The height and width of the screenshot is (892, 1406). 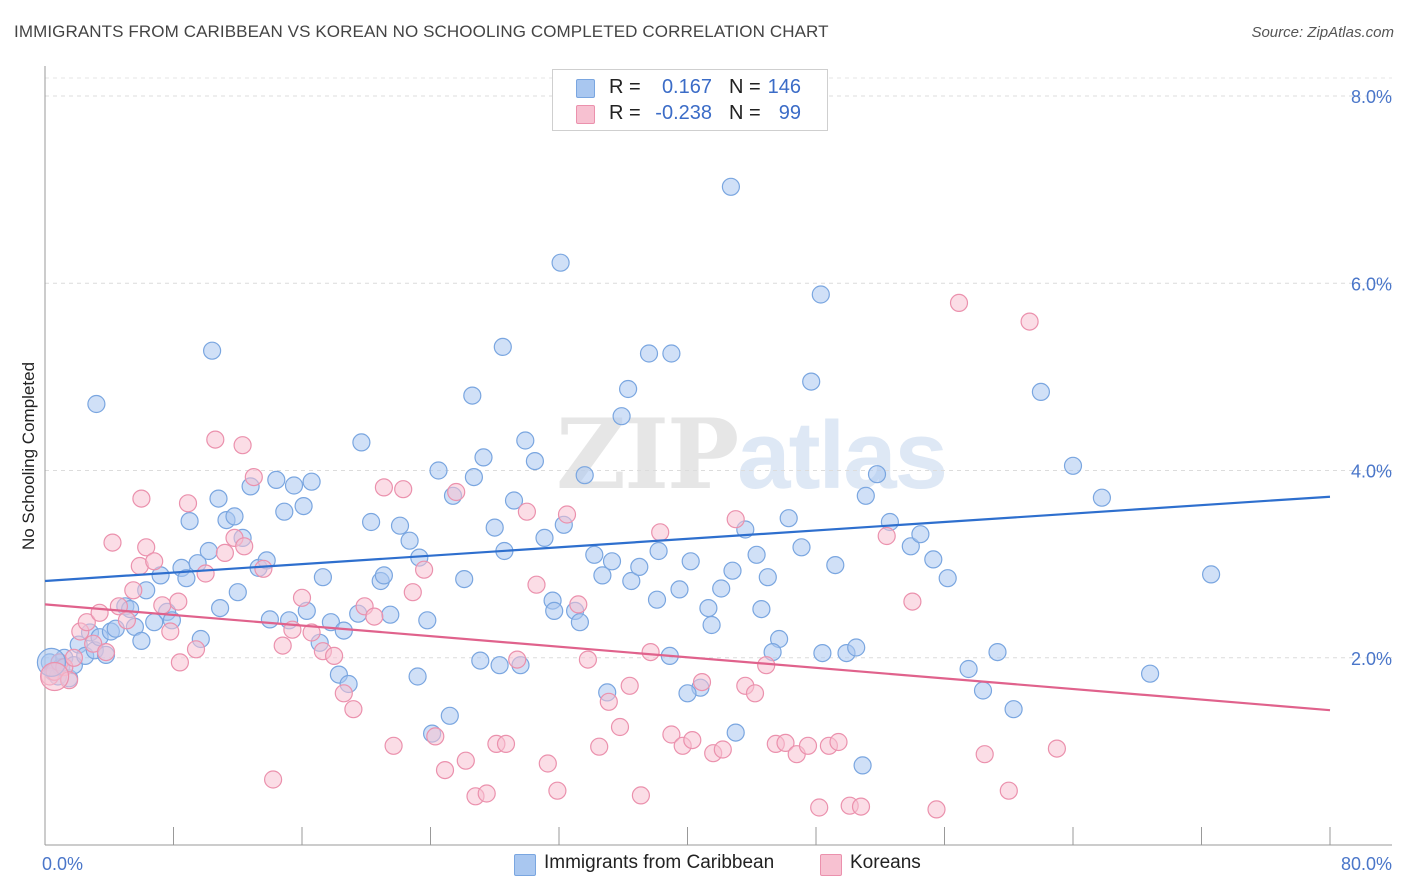 I want to click on legend-swatch-koreans, so click(x=585, y=114).